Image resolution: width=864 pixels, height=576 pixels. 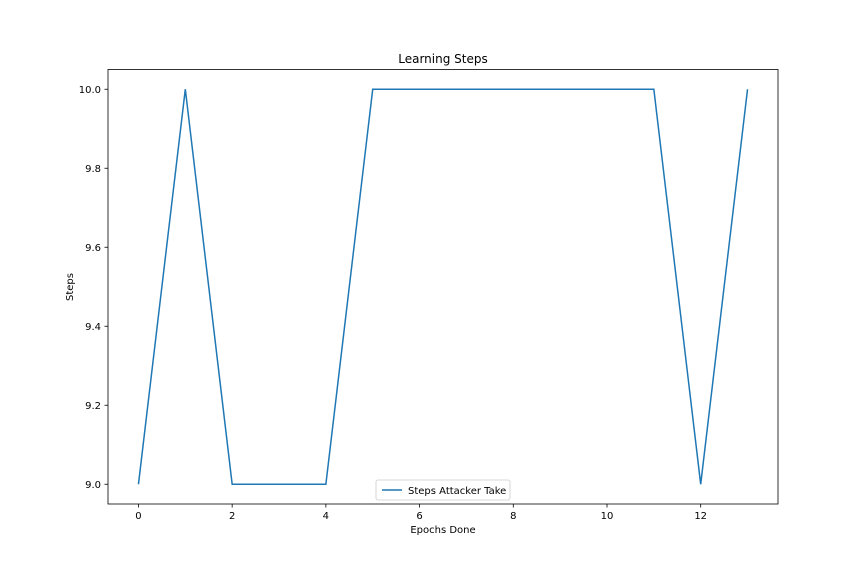 What do you see at coordinates (457, 491) in the screenshot?
I see `legend-label: Steps Attacker Take` at bounding box center [457, 491].